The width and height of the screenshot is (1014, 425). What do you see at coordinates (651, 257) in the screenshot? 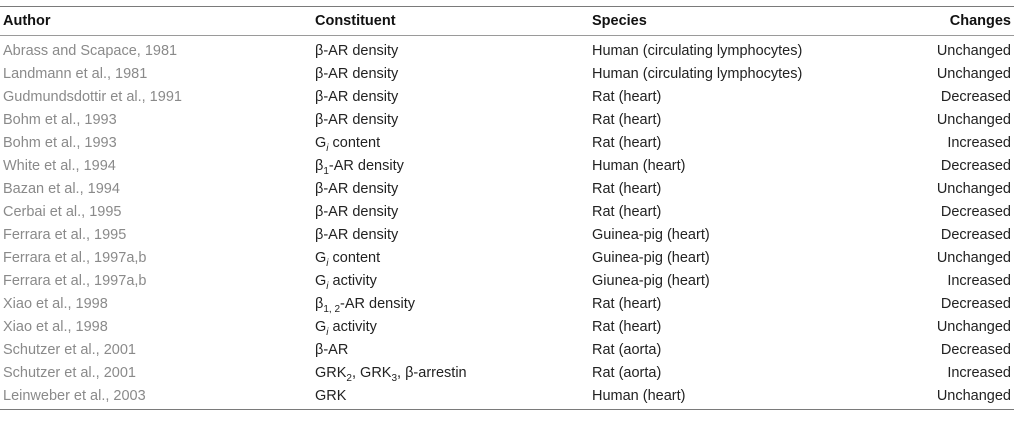
I see `cell-species: Guinea-pig (heart)` at bounding box center [651, 257].